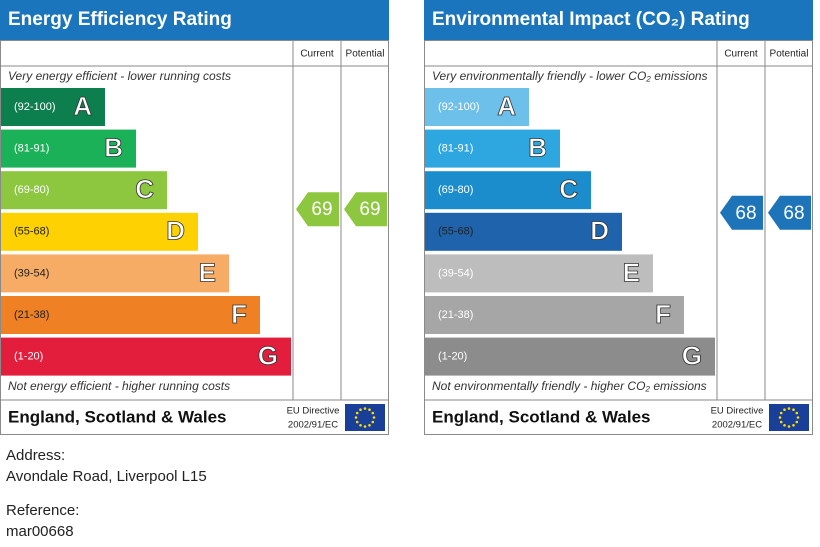 The width and height of the screenshot is (820, 547). I want to click on address: Avondale Road, Liverpool L15, so click(106, 476).